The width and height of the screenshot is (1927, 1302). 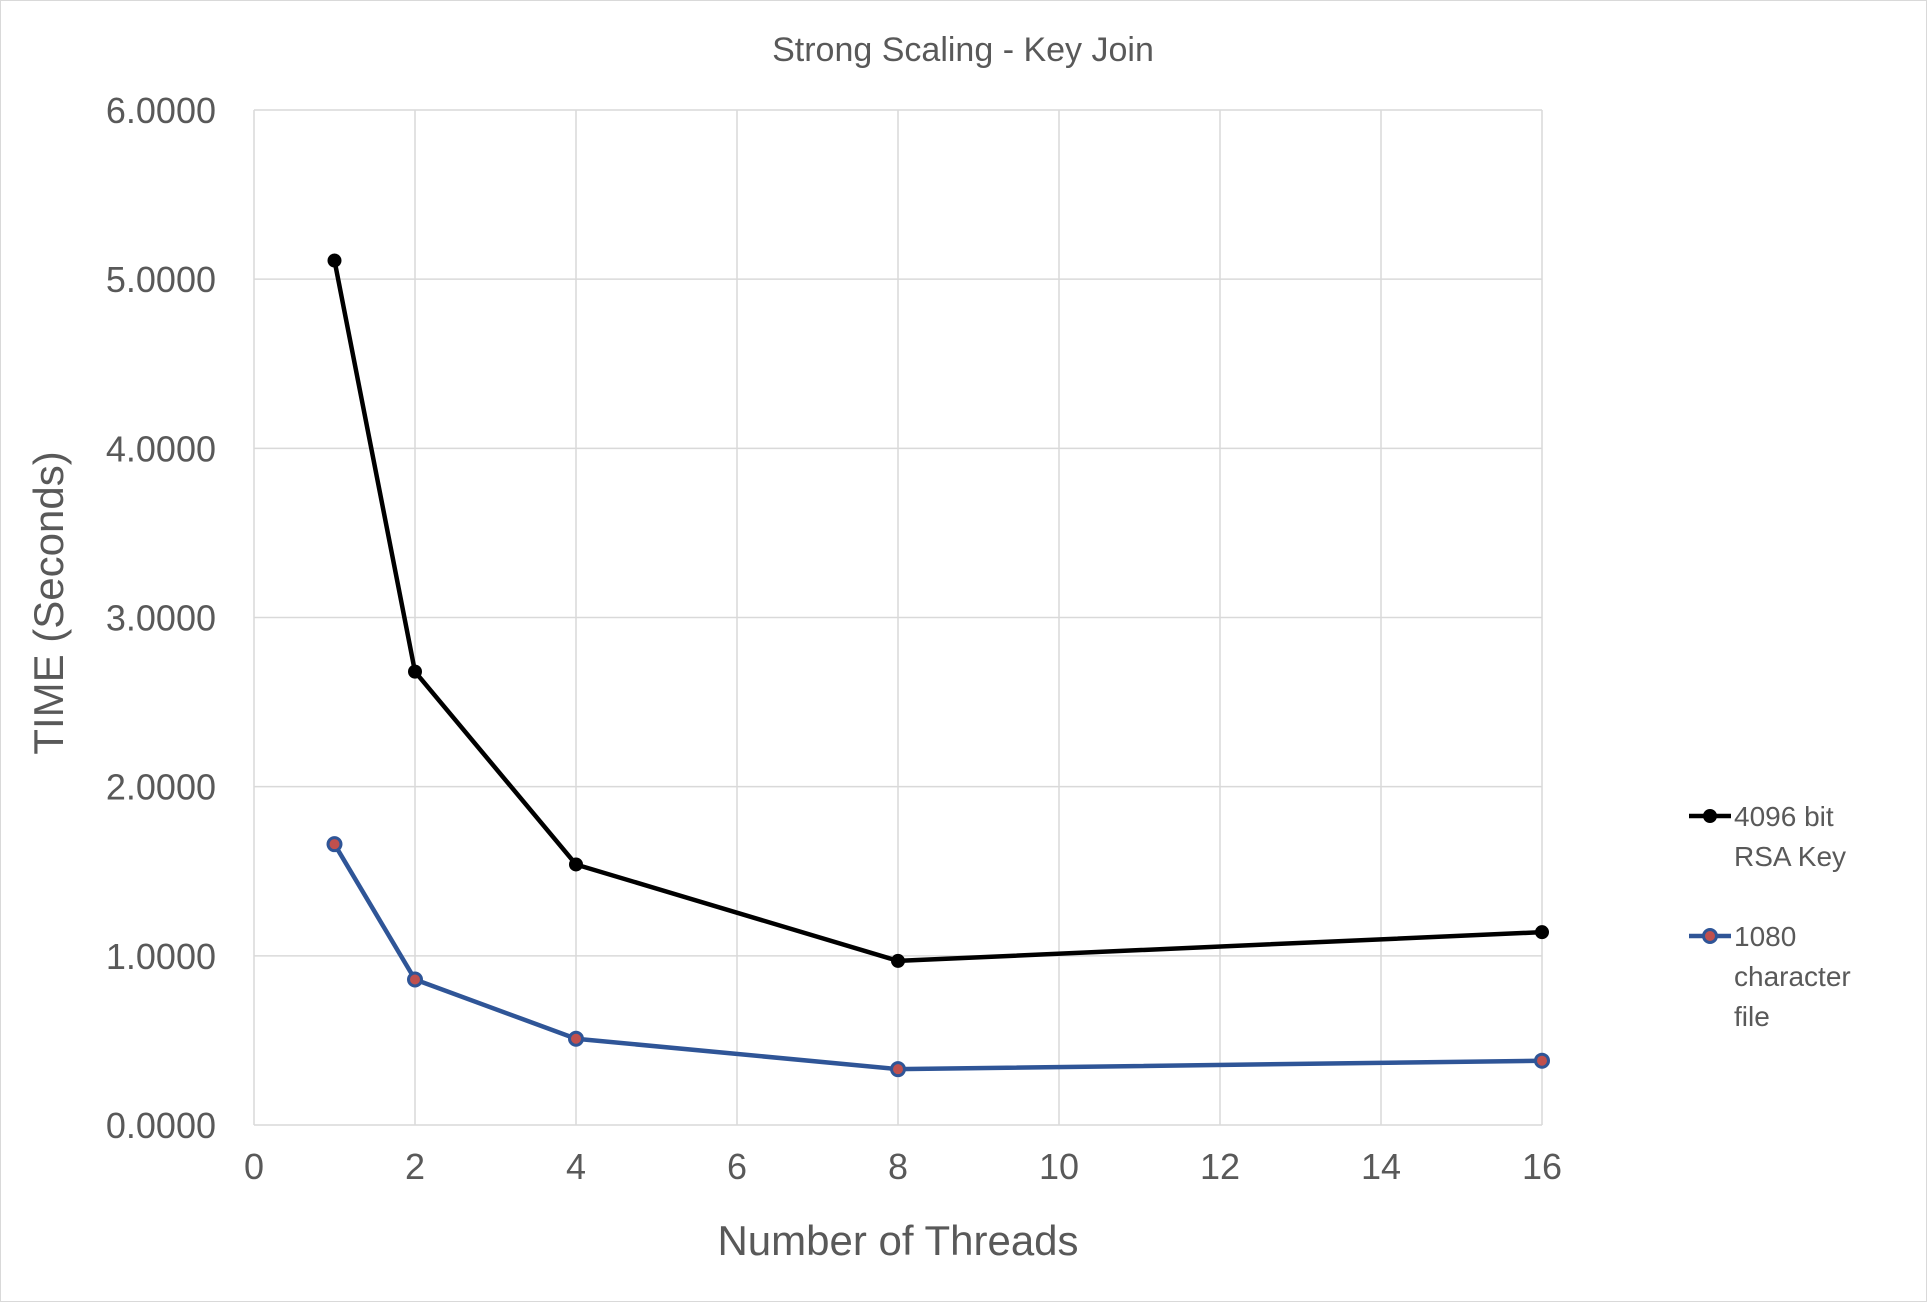 I want to click on x-tick-label: 10, so click(x=1059, y=1166).